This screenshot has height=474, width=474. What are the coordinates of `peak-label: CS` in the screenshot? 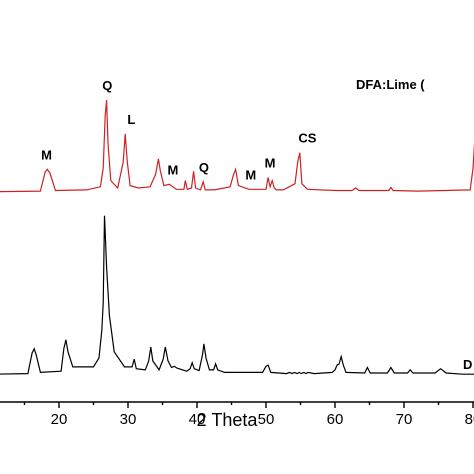 It's located at (307, 138).